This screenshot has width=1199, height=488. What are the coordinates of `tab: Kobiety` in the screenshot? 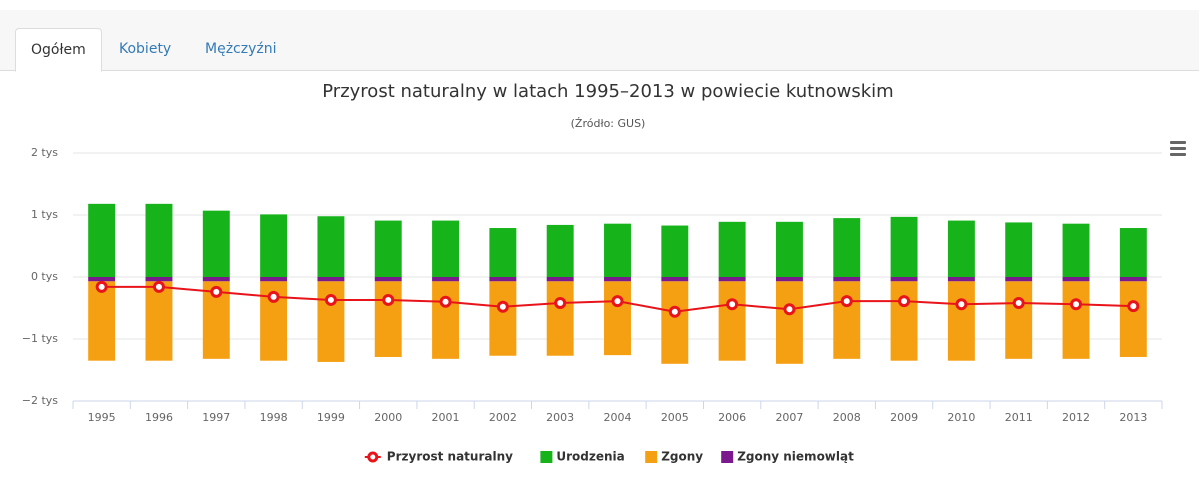 It's located at (145, 49).